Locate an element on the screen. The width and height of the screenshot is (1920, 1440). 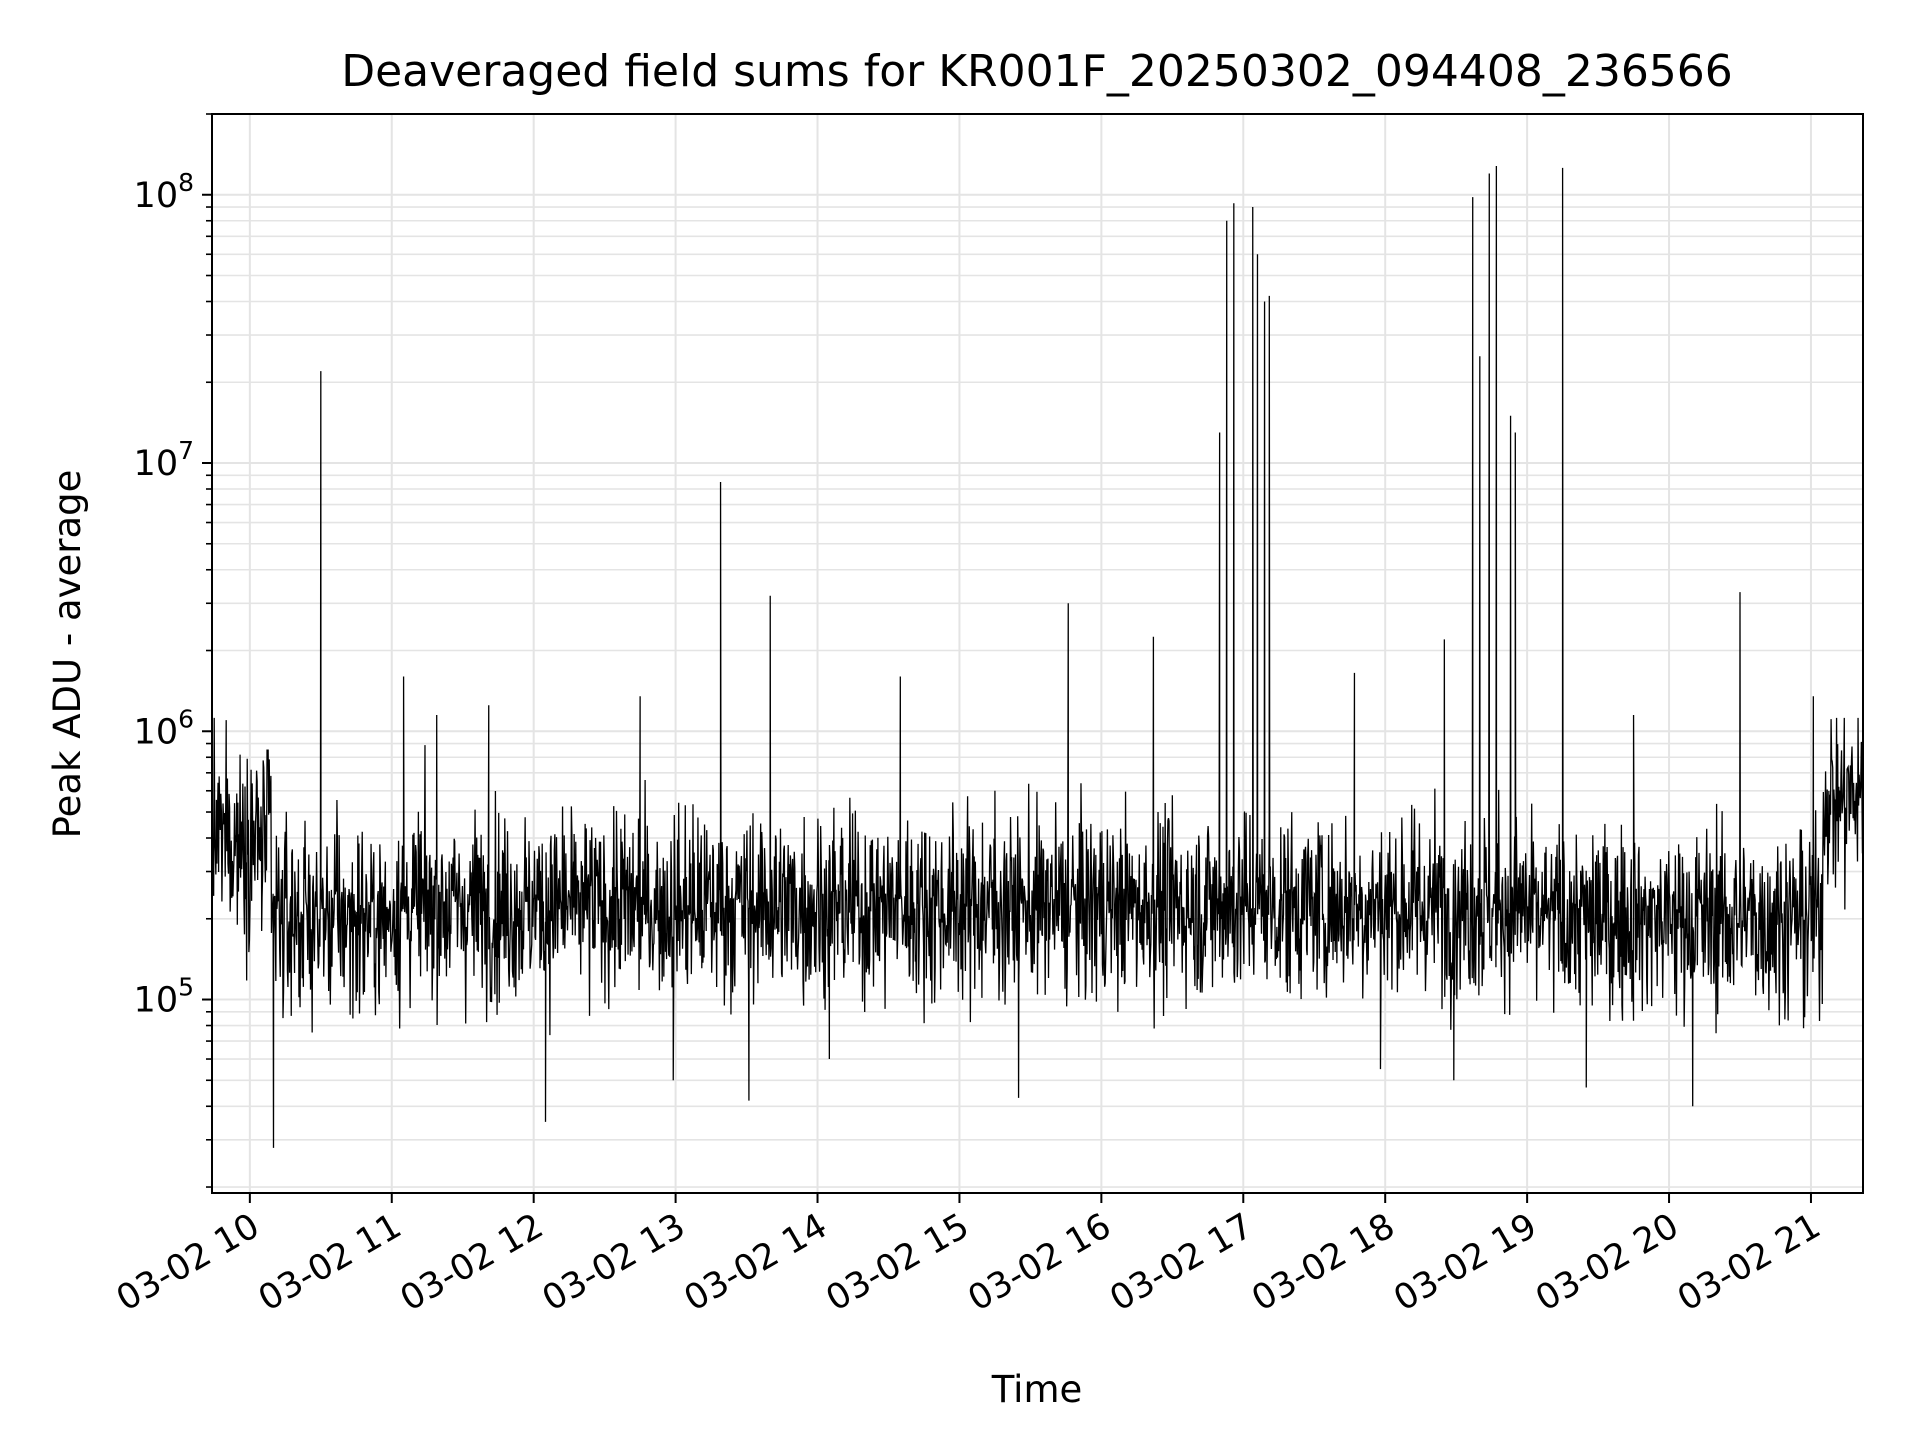
y-tick-label: 10⁵ is located at coordinates (164, 997).